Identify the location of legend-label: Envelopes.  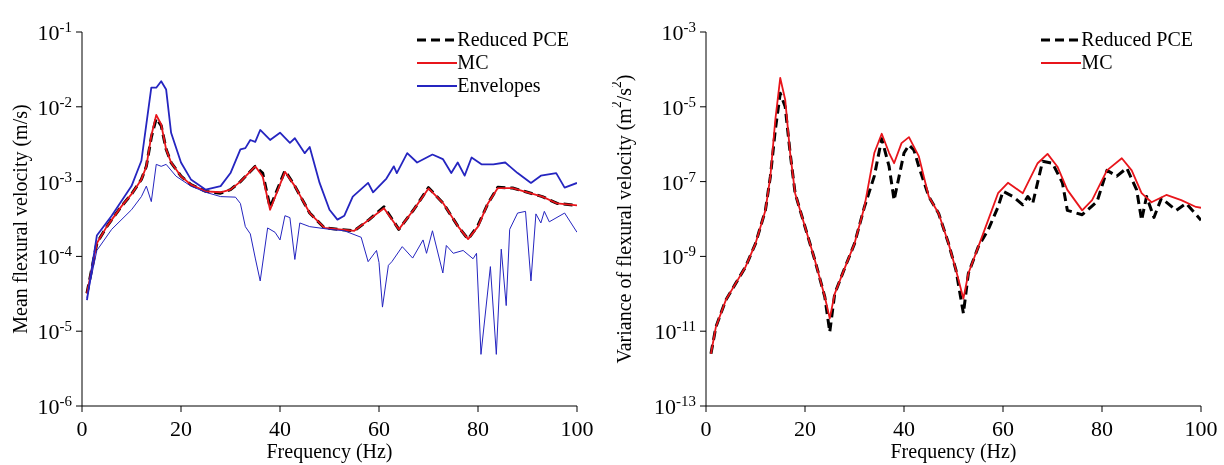
(499, 85).